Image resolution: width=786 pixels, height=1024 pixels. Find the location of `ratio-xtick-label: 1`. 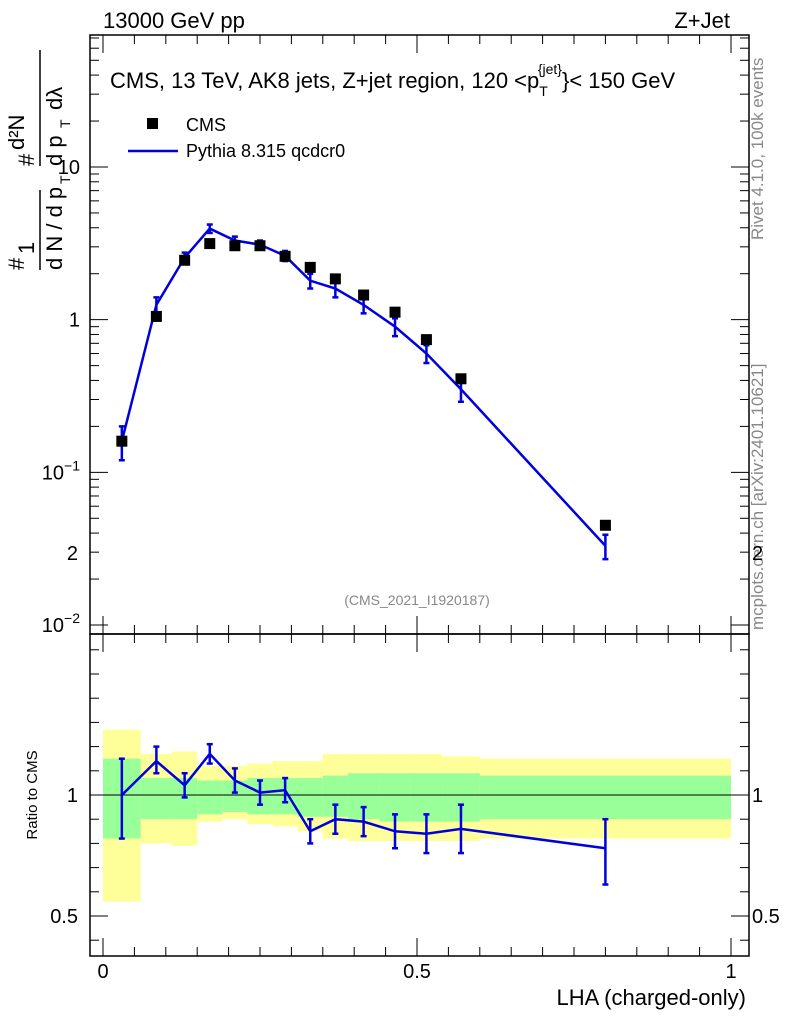

ratio-xtick-label: 1 is located at coordinates (730, 972).